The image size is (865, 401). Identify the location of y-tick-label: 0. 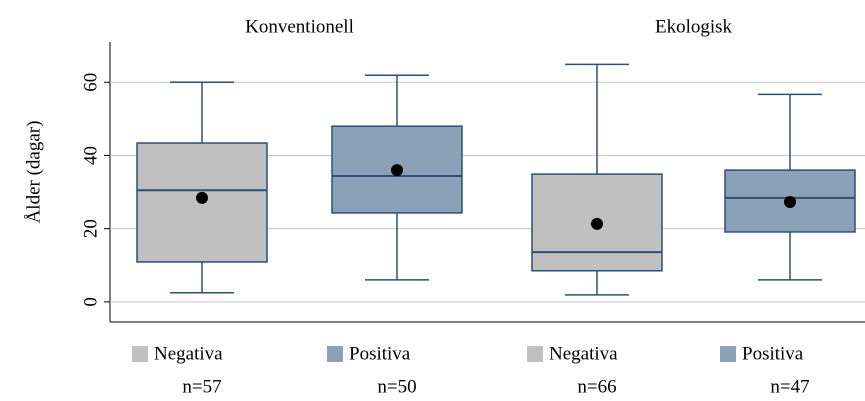
(90, 302).